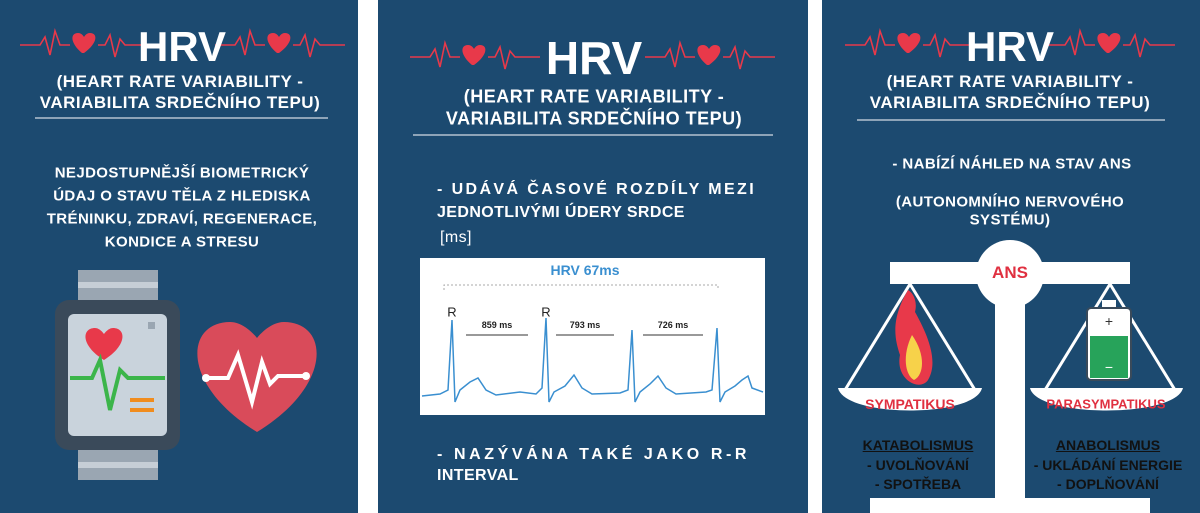 The width and height of the screenshot is (1200, 513). Describe the element at coordinates (1010, 220) in the screenshot. I see `body-text: SYSTÉMU)` at that location.